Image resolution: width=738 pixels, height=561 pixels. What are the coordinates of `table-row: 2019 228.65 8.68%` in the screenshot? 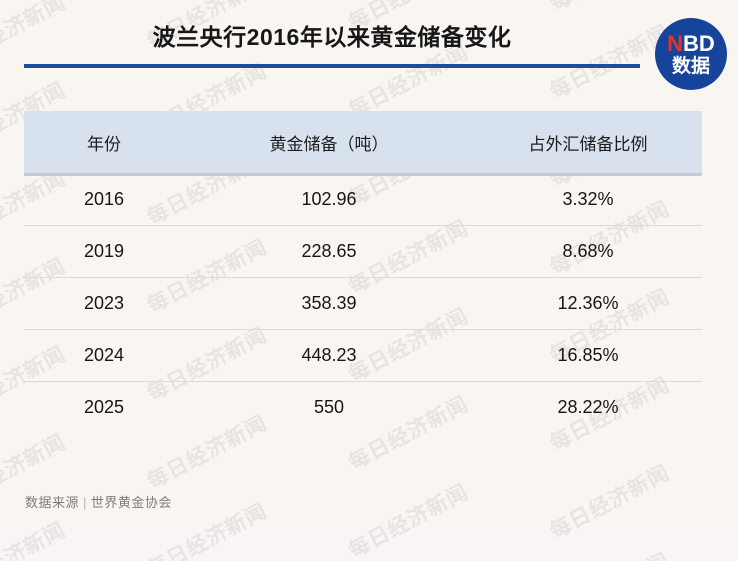 It's located at (363, 251).